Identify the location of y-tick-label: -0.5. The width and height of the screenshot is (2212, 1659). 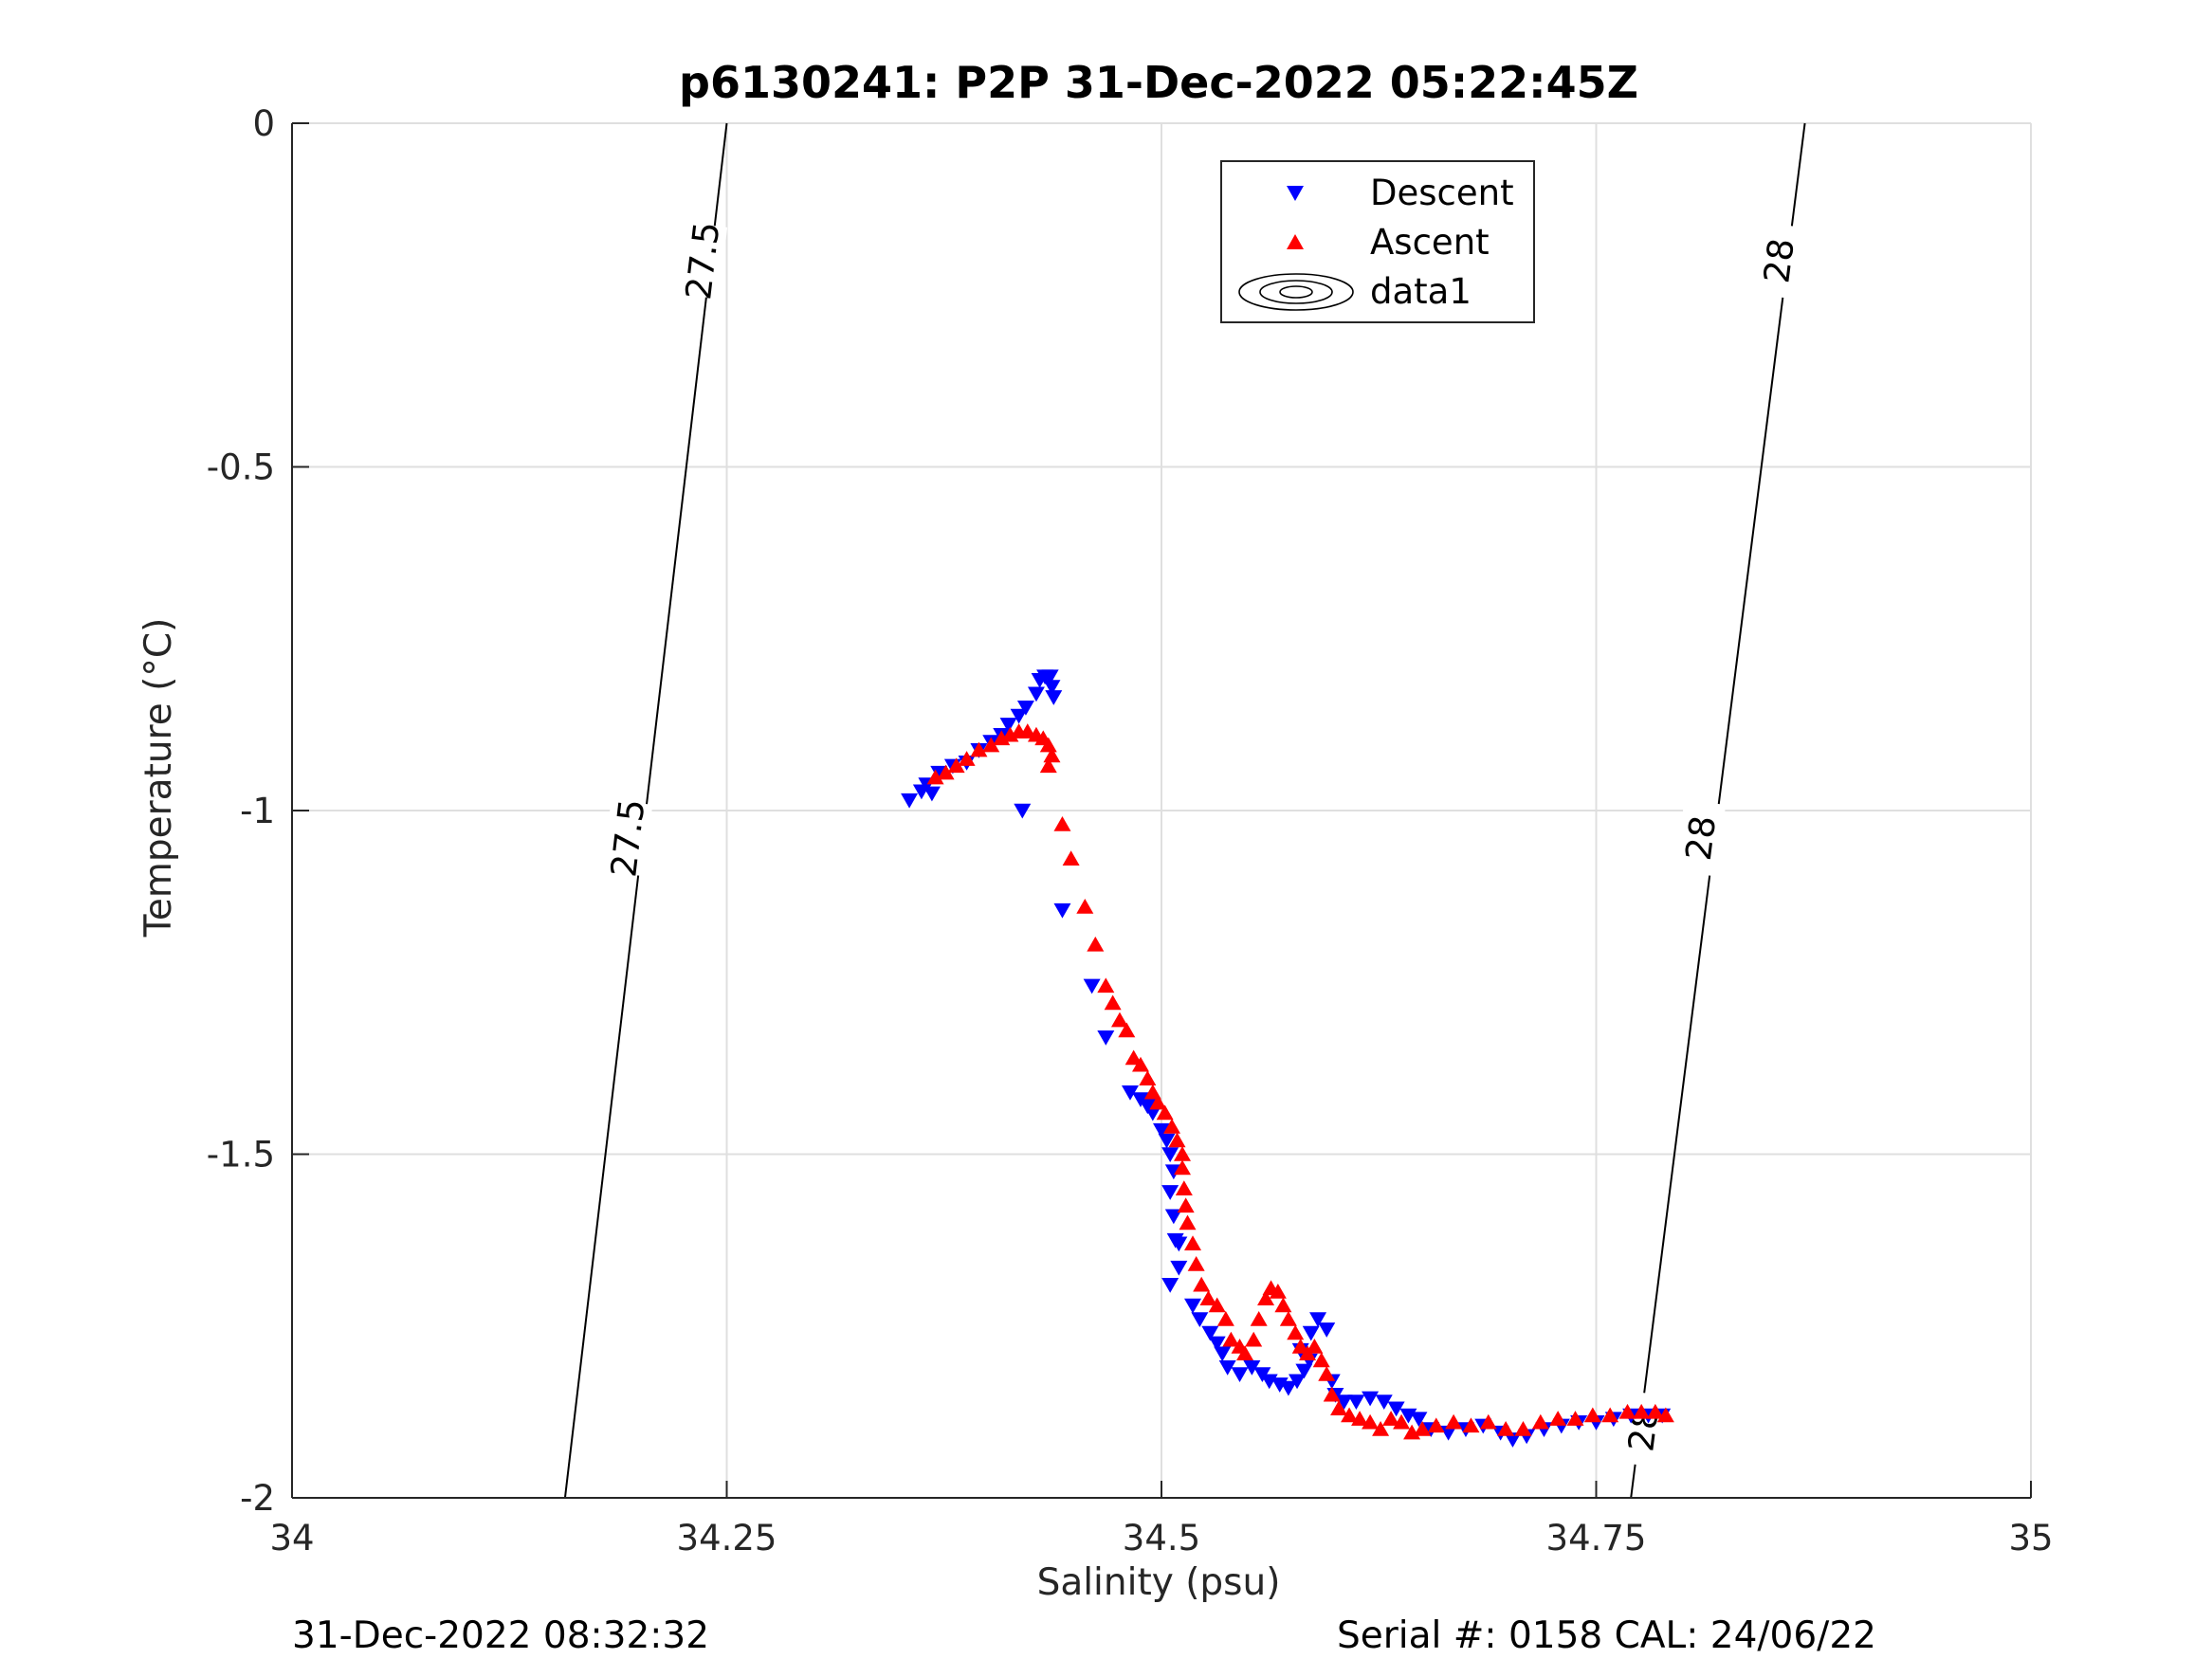
(241, 467).